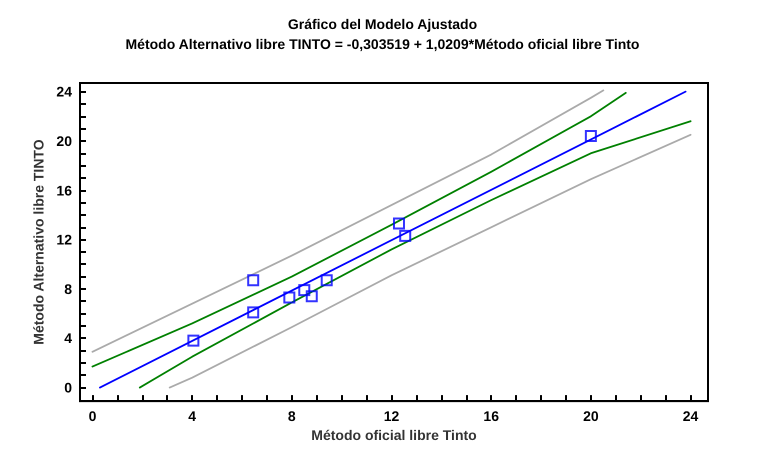 The image size is (765, 455). What do you see at coordinates (690, 416) in the screenshot?
I see `x-tick-label: 24` at bounding box center [690, 416].